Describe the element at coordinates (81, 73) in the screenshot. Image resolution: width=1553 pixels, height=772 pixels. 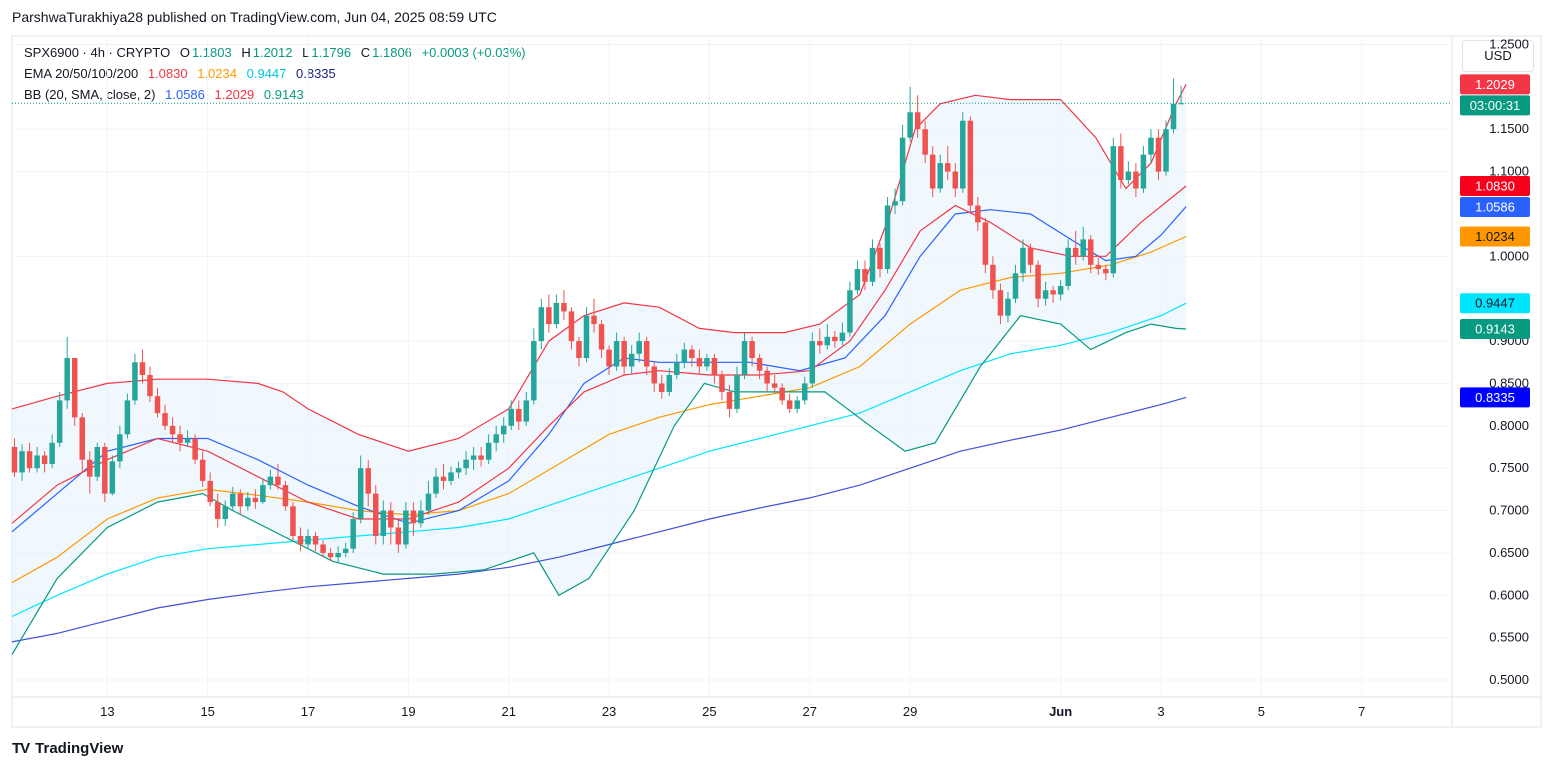
I see `ema-label: EMA 20/50/100/200` at that location.